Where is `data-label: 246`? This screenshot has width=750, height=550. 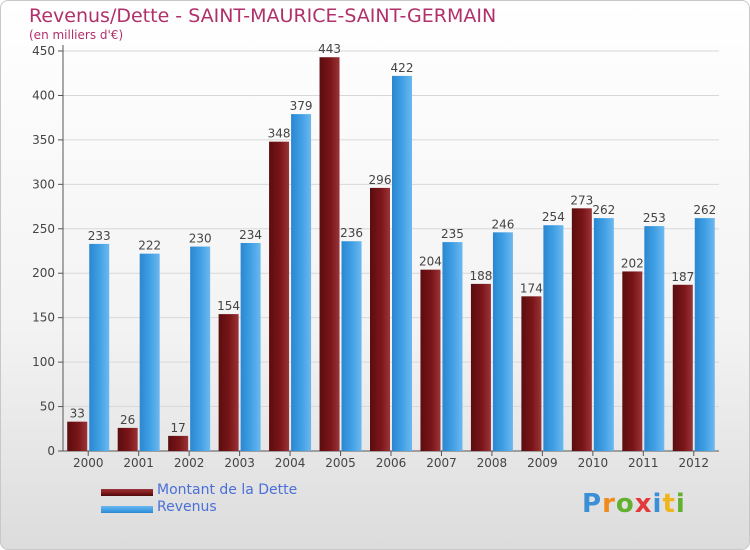 data-label: 246 is located at coordinates (502, 224).